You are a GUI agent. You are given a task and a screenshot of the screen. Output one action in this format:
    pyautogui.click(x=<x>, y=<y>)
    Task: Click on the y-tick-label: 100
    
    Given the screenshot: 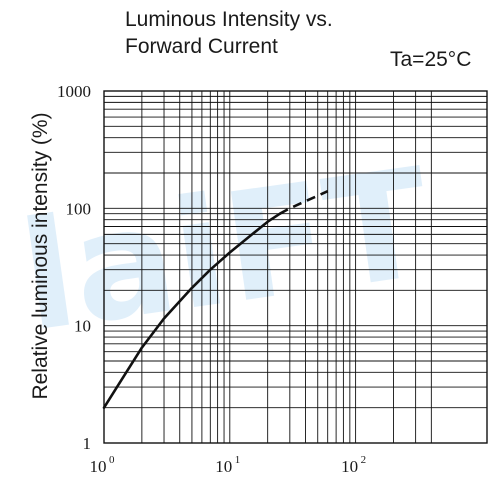 What is the action you would take?
    pyautogui.click(x=79, y=208)
    